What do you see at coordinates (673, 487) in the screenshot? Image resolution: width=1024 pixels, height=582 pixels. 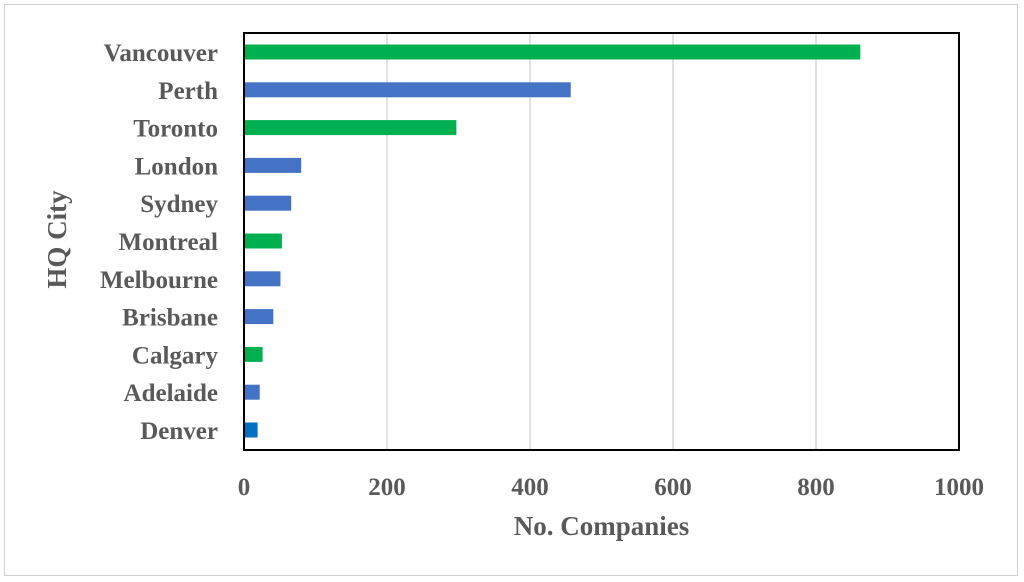 I see `x-tick-label: 600` at bounding box center [673, 487].